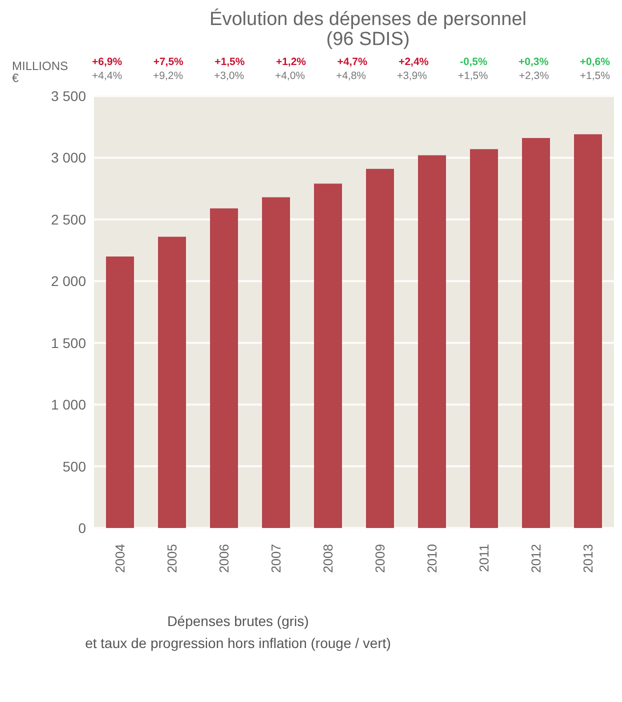  I want to click on text: +6,9%, so click(107, 62).